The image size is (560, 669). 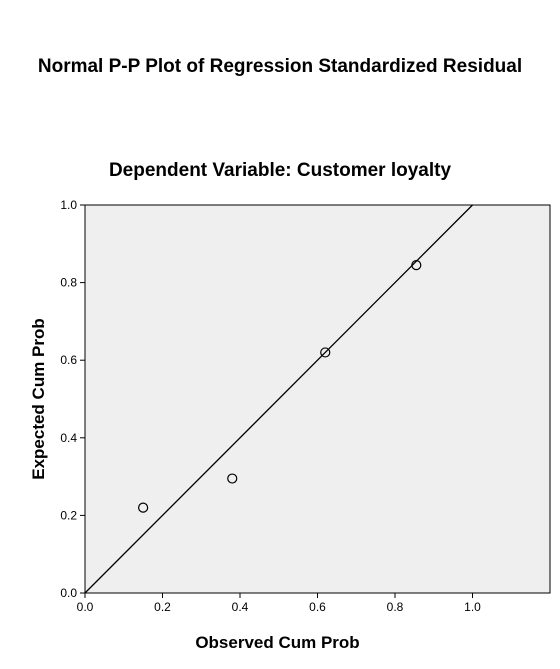 What do you see at coordinates (68, 360) in the screenshot?
I see `y-tick-label: 0.6` at bounding box center [68, 360].